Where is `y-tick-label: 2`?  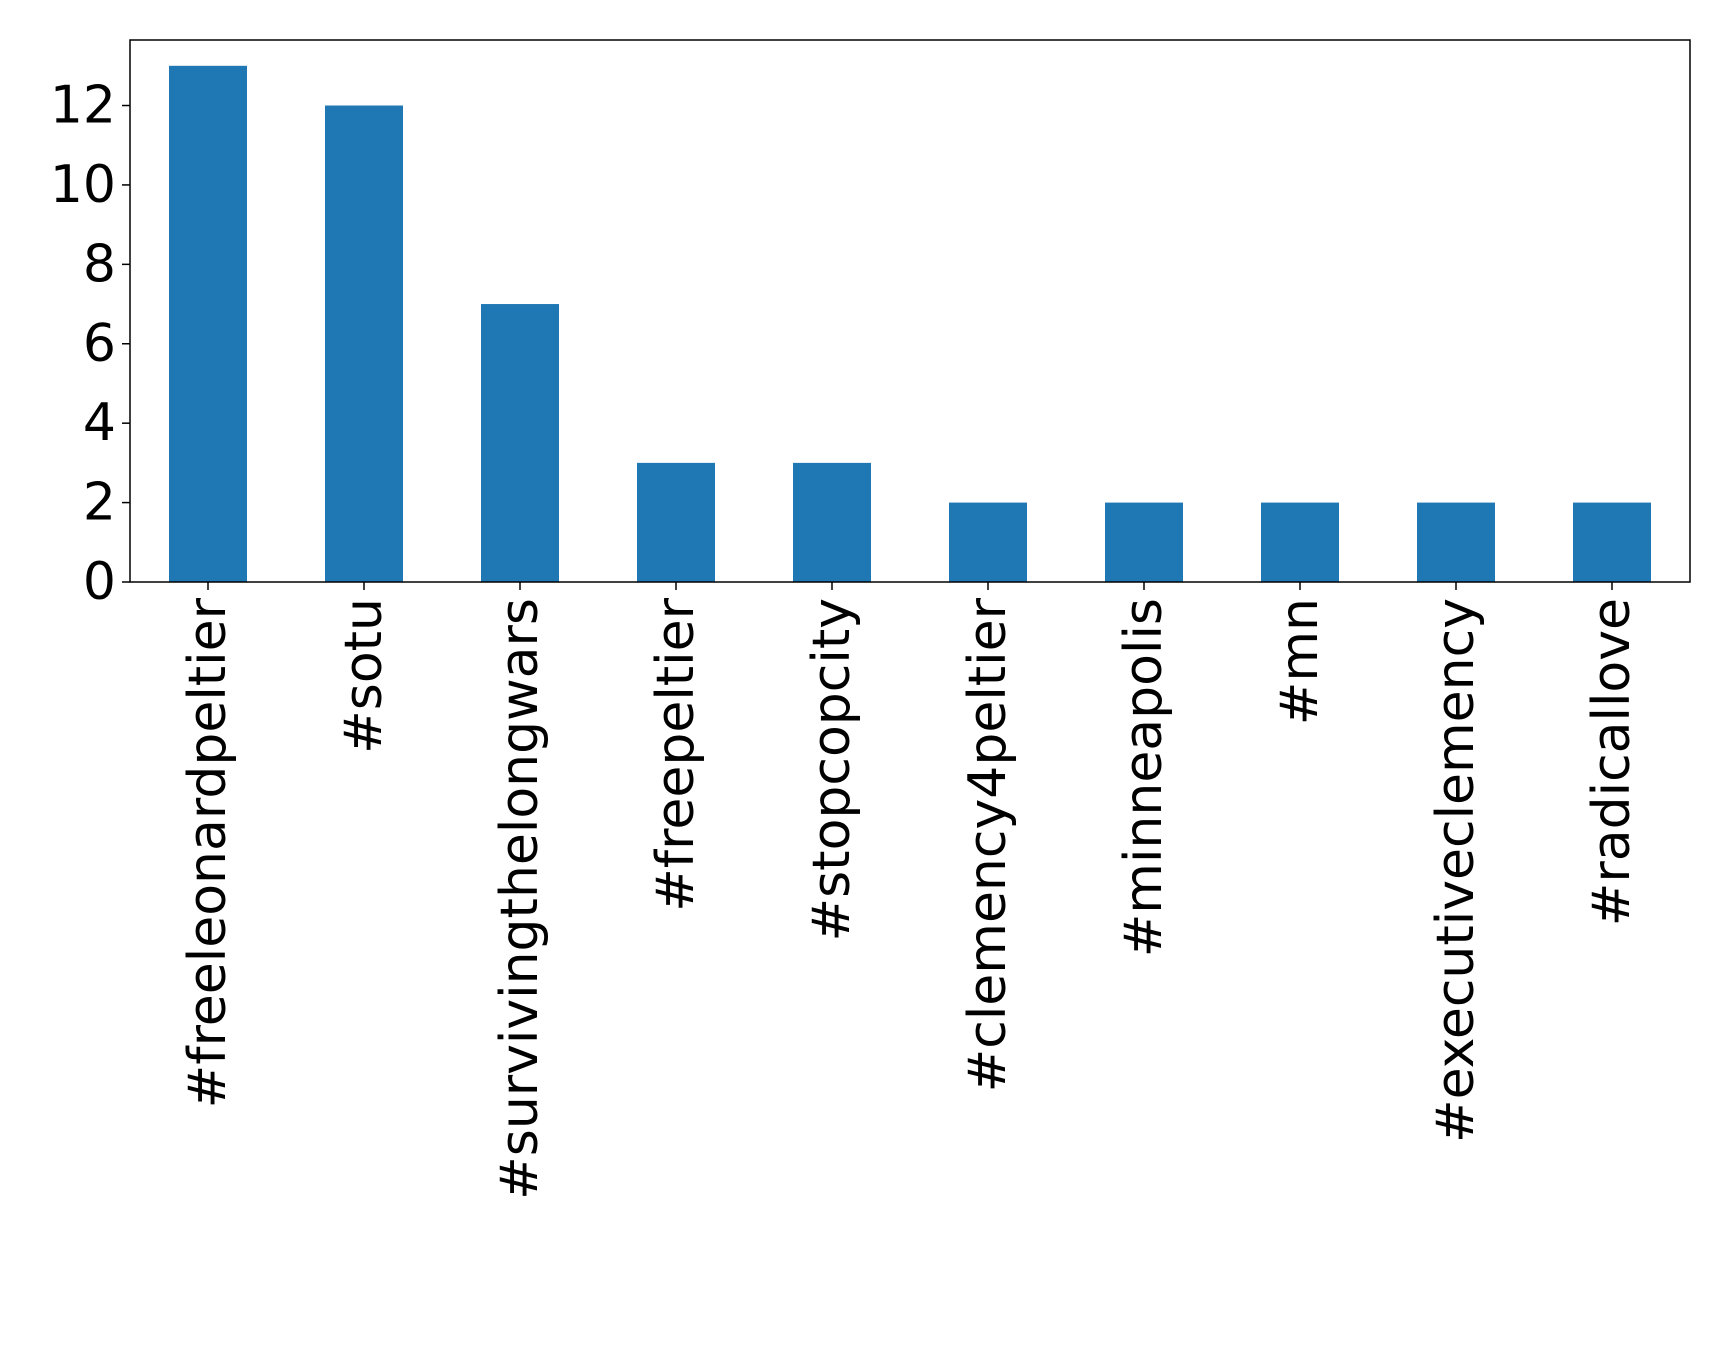 y-tick-label: 2 is located at coordinates (99, 503).